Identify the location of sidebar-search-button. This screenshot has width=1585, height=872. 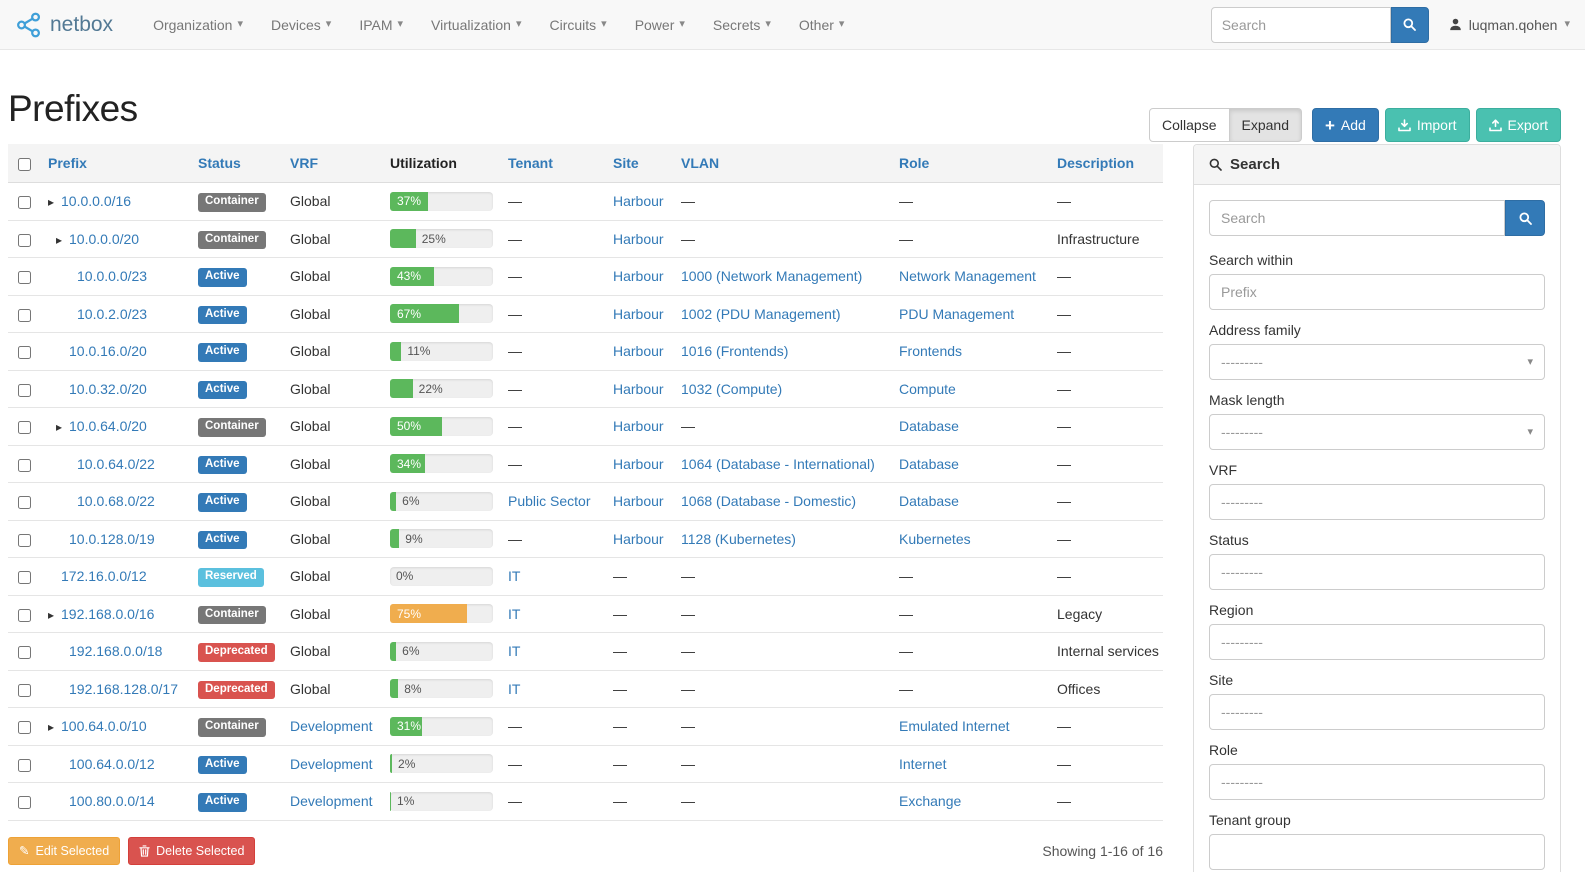
(1525, 218).